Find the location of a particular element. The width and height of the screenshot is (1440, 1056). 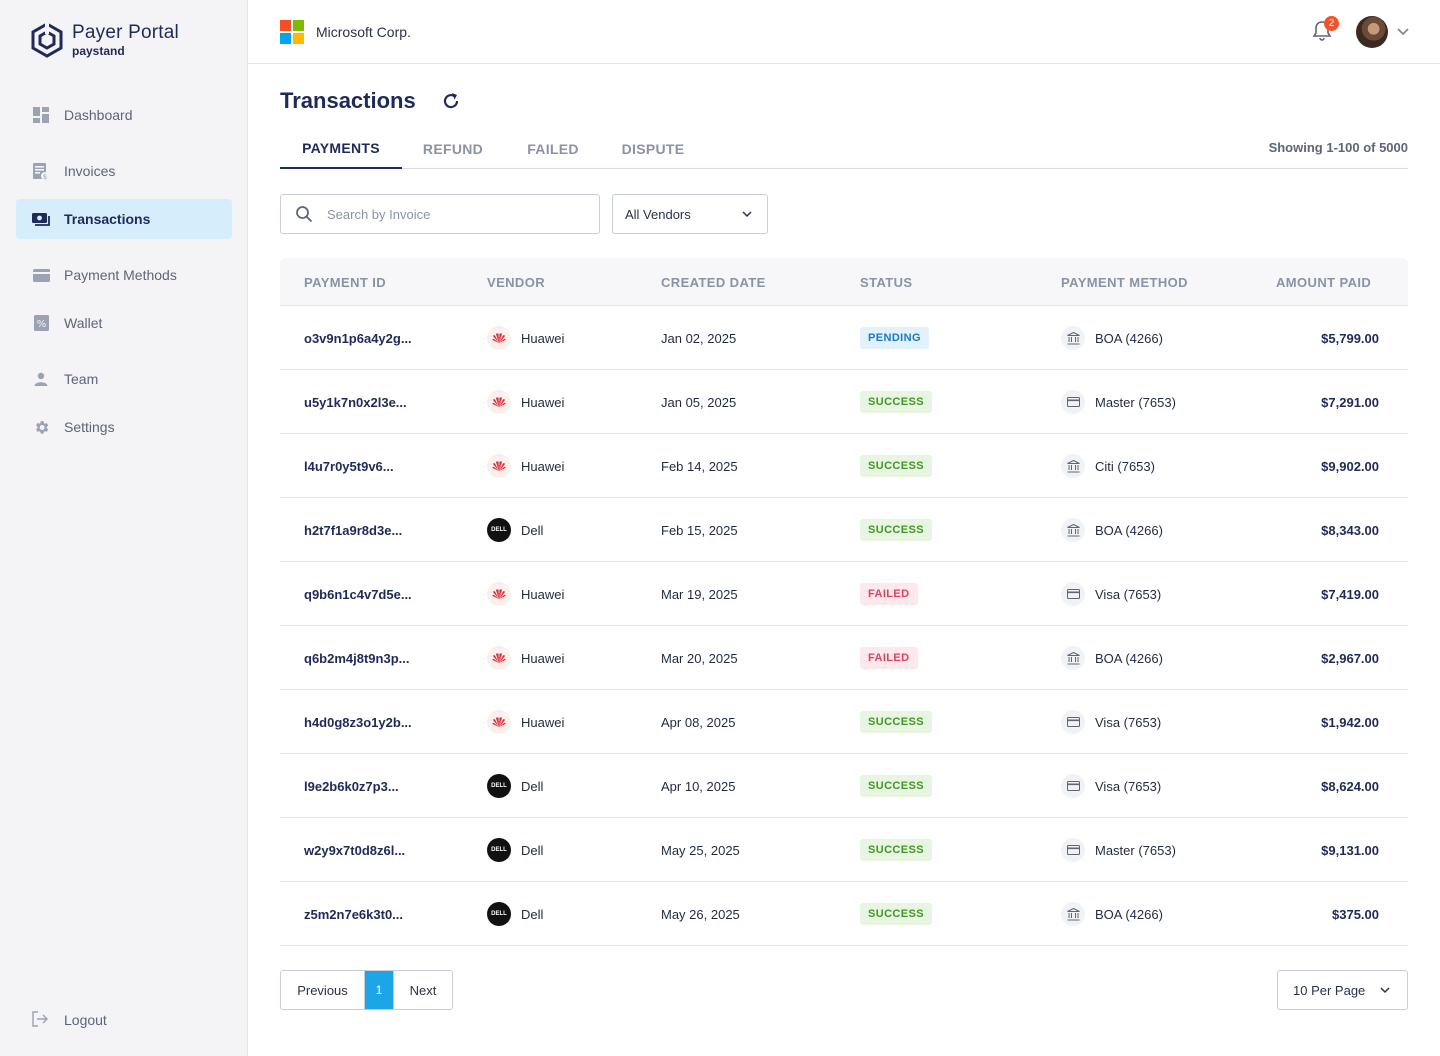

sidebar-item-transactions: Transactions is located at coordinates (124, 219).